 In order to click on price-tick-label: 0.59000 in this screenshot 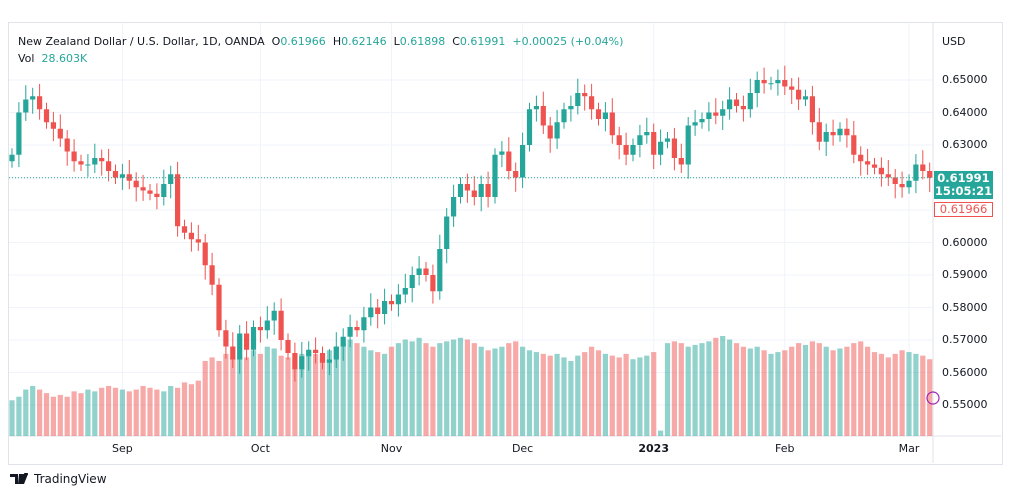, I will do `click(965, 274)`.